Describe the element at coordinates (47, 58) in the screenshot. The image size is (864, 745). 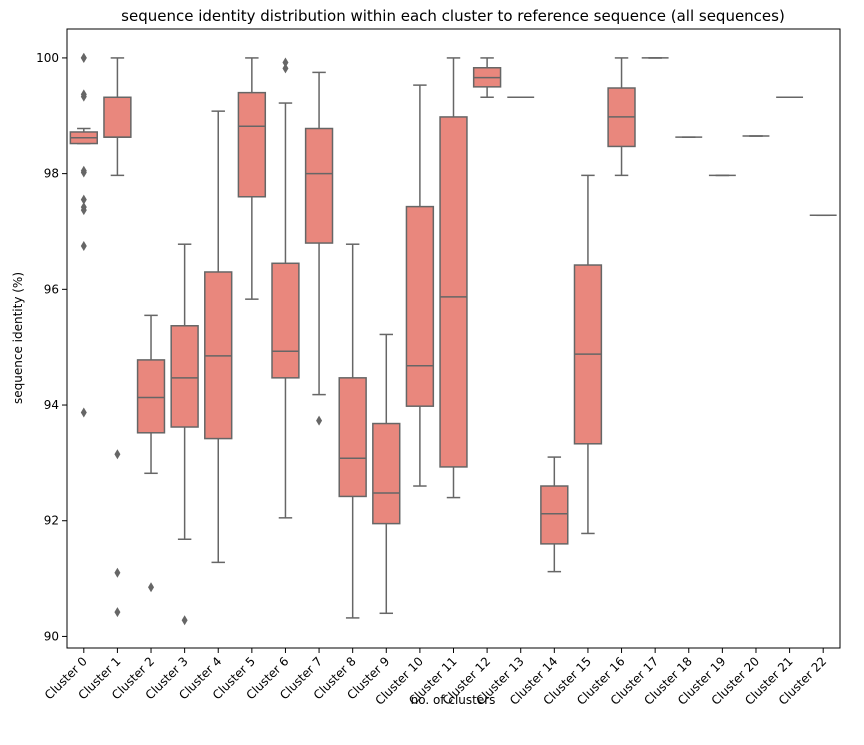
I see `y-tick-label: 100` at that location.